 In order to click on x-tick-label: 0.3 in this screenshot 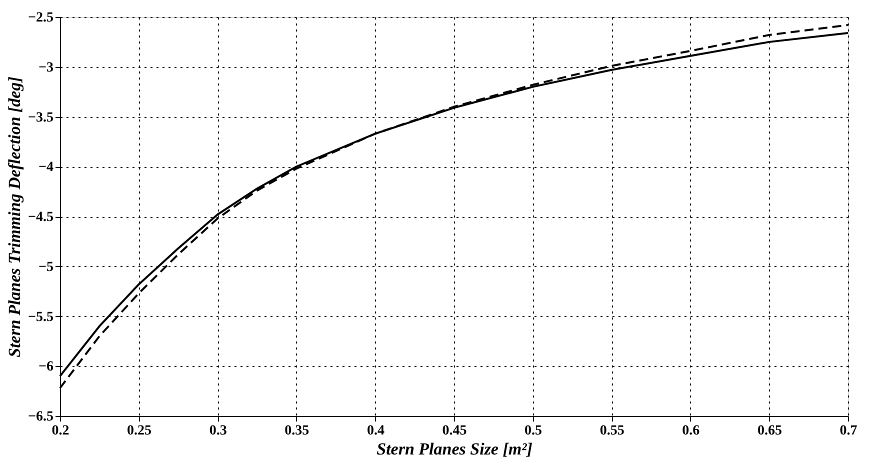, I will do `click(218, 431)`.